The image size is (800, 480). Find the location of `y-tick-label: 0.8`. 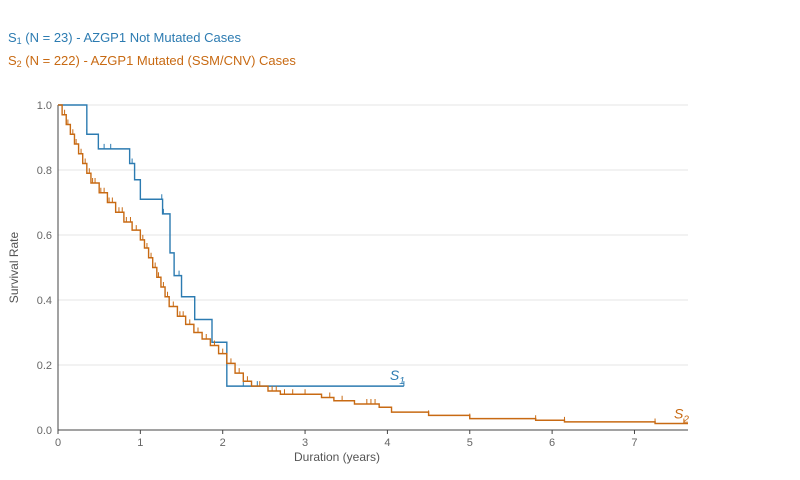

y-tick-label: 0.8 is located at coordinates (44, 171).